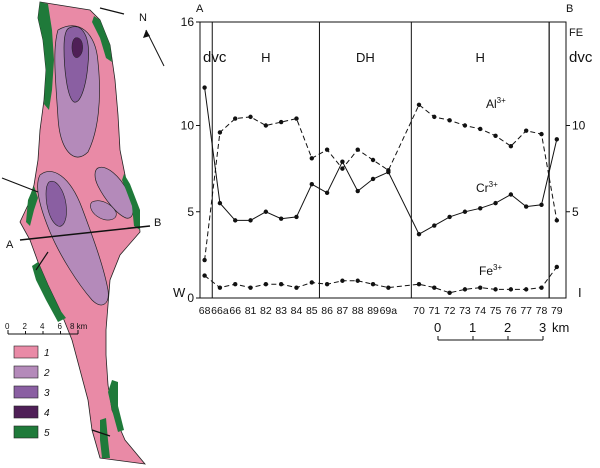 This screenshot has width=600, height=468. What do you see at coordinates (47, 353) in the screenshot?
I see `legend-label-1: 1` at bounding box center [47, 353].